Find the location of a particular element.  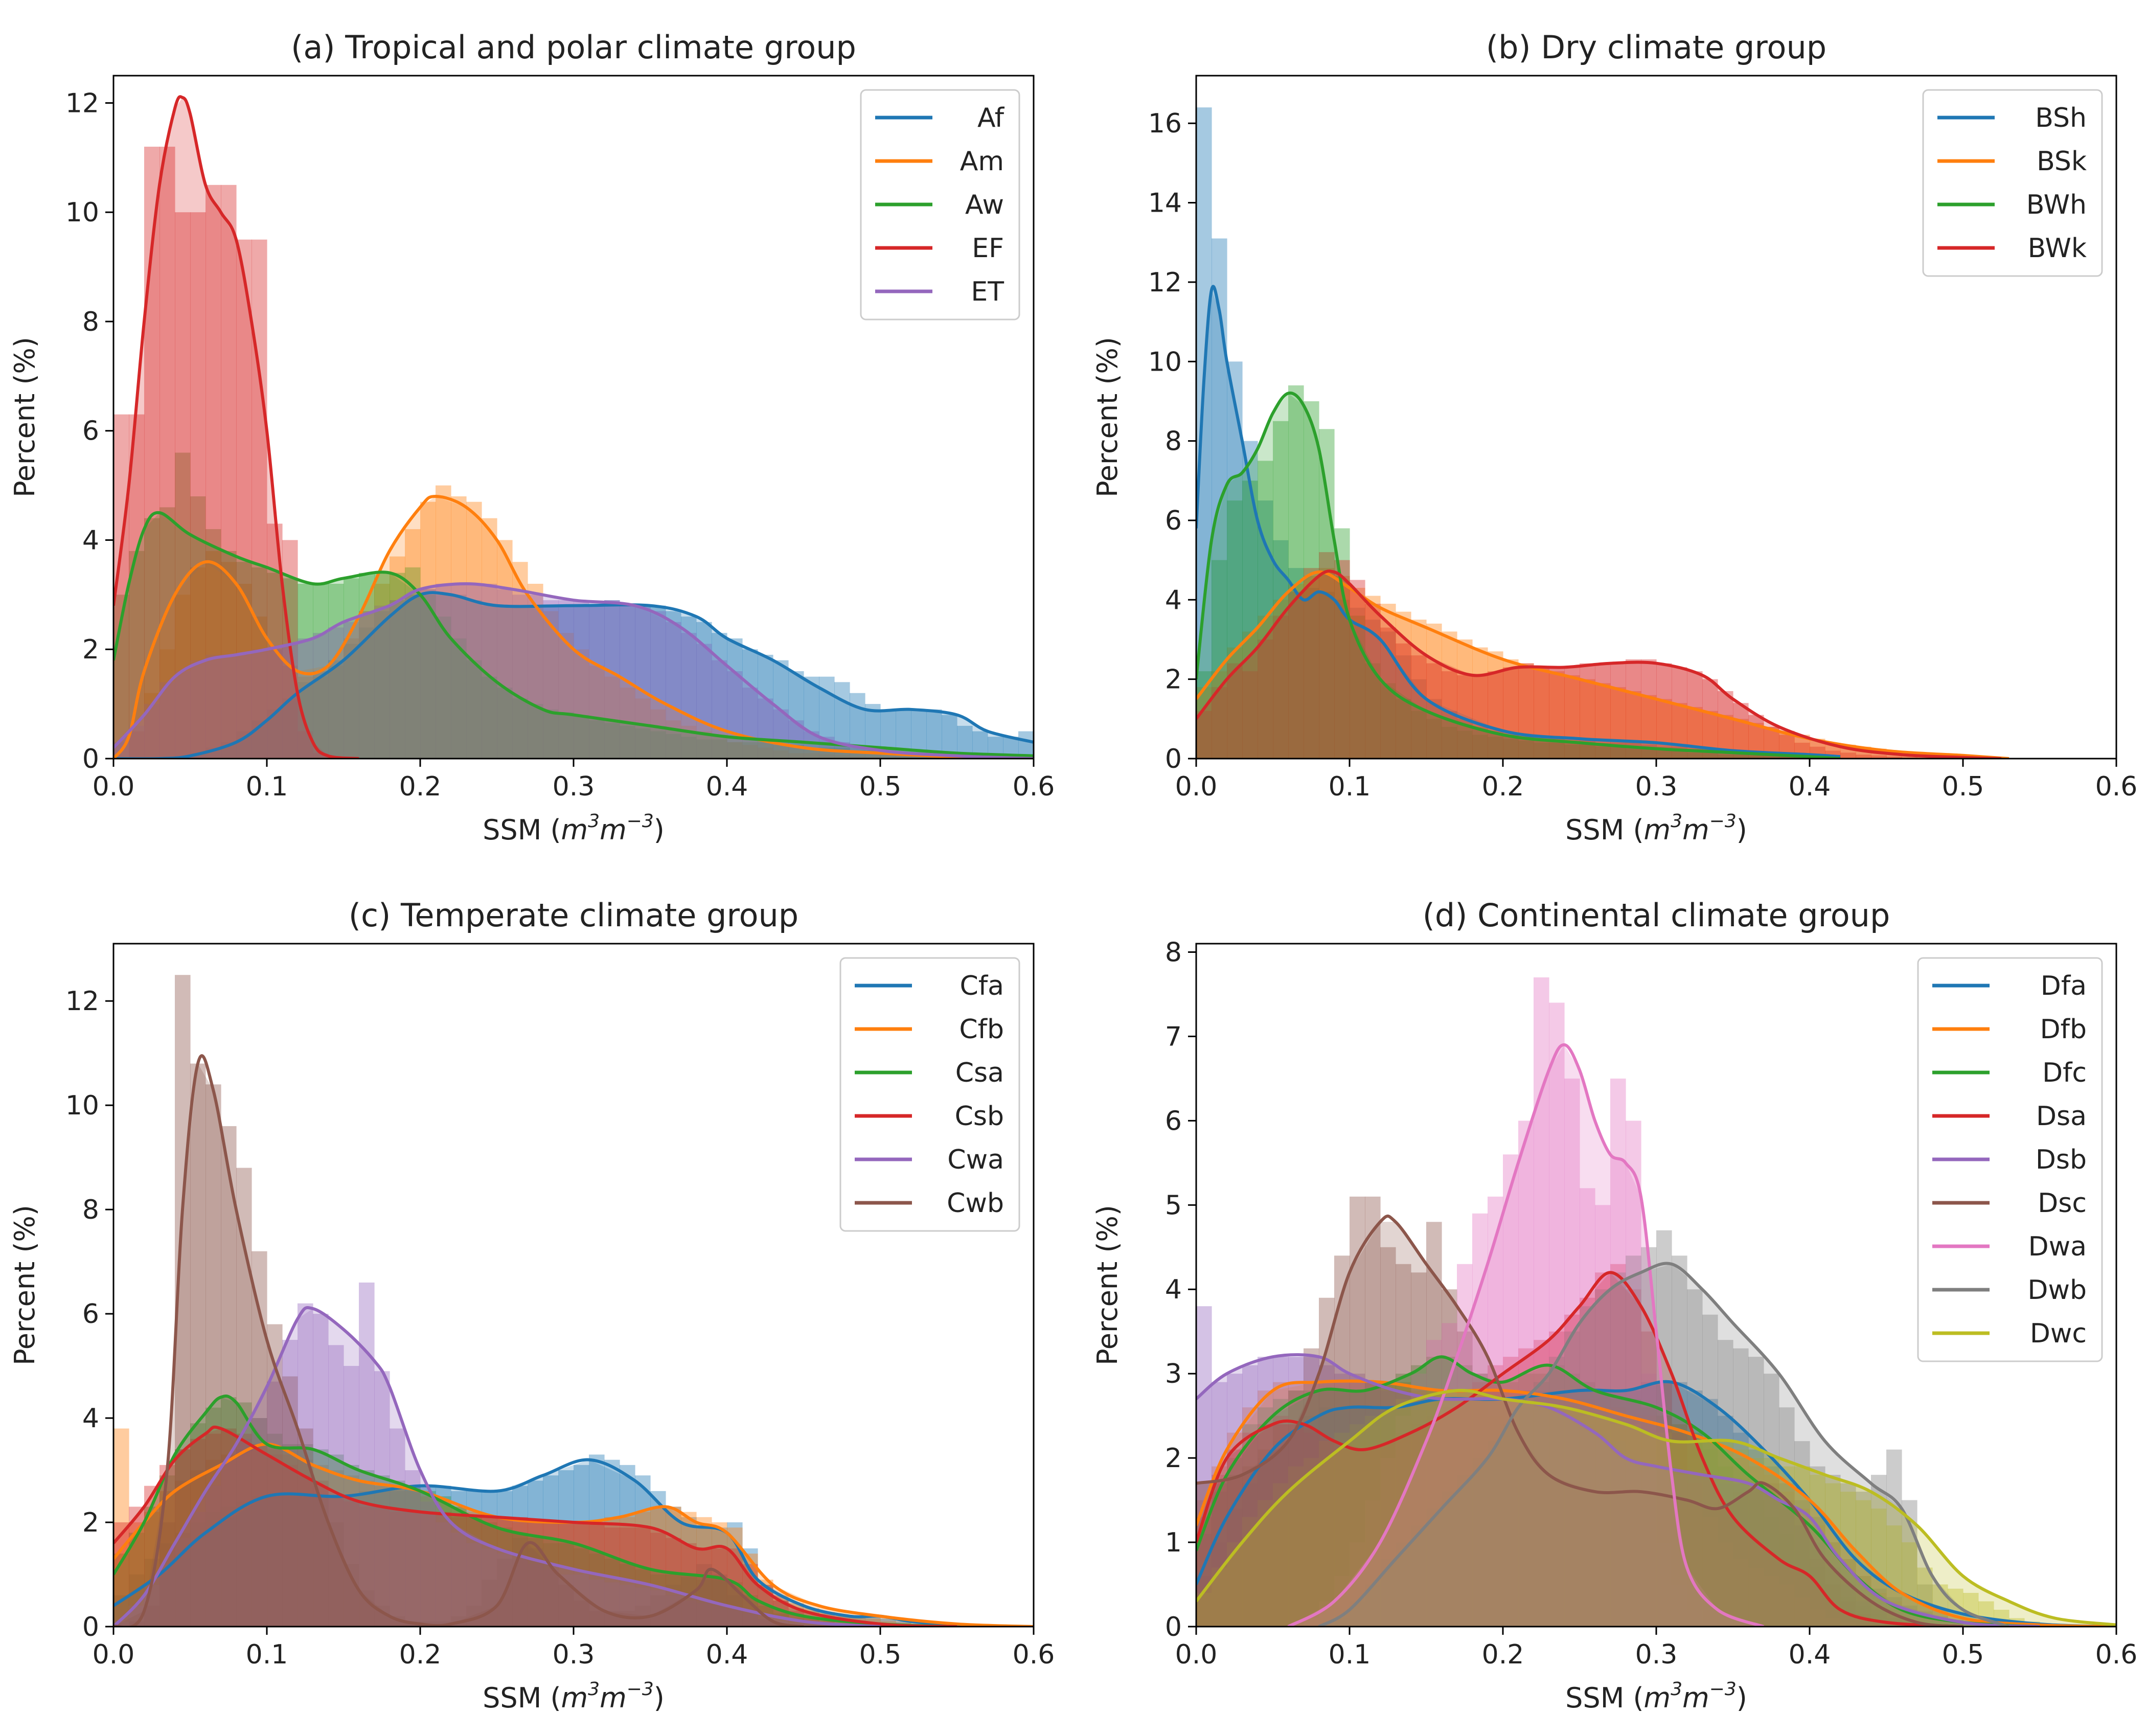

legend-label-dfc: Dfc is located at coordinates (2064, 1073).